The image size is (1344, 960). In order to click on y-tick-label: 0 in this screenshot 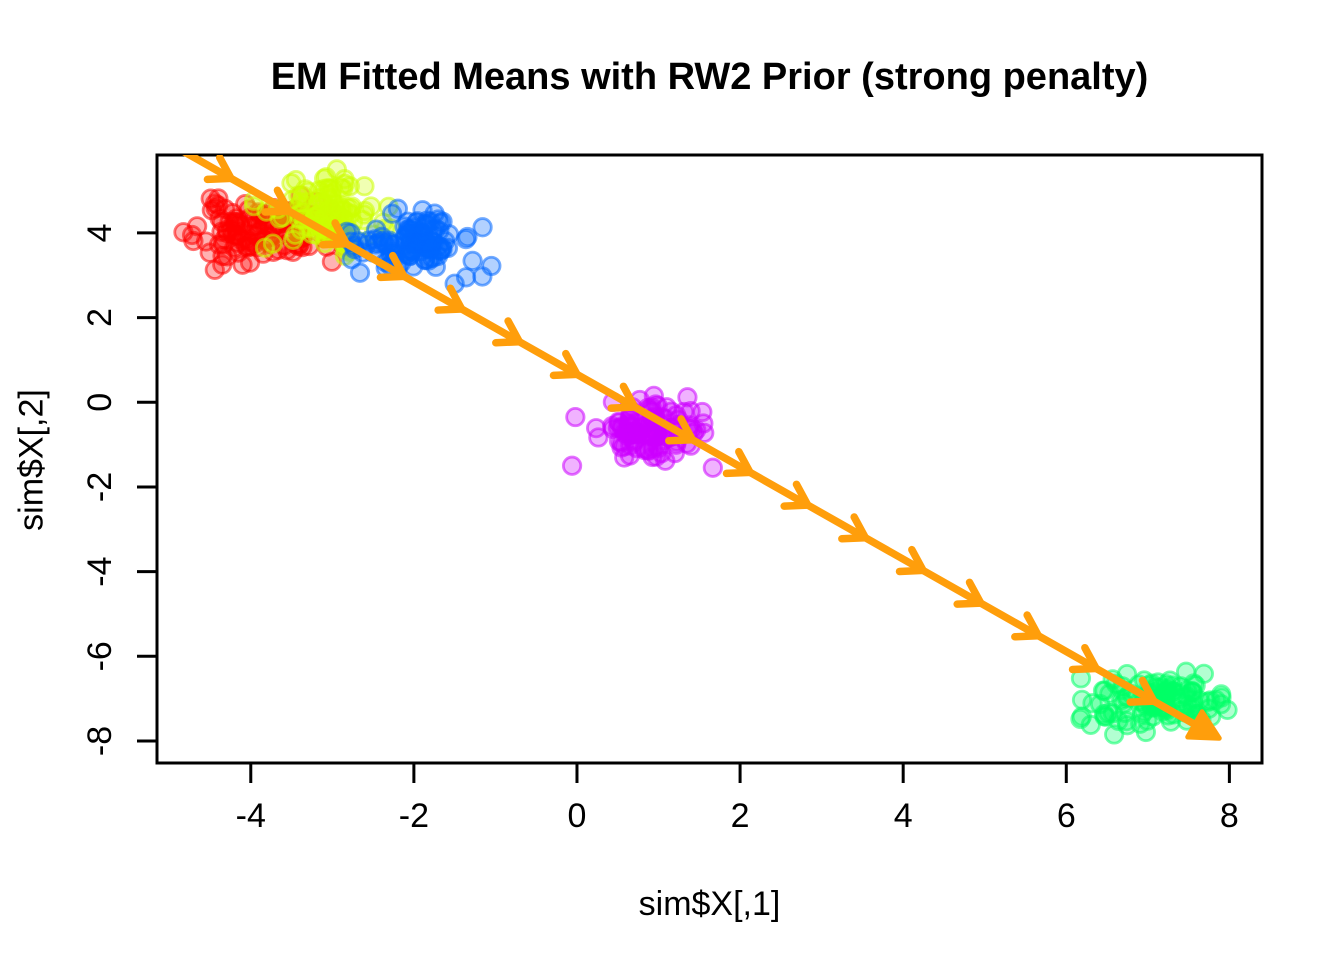, I will do `click(100, 402)`.